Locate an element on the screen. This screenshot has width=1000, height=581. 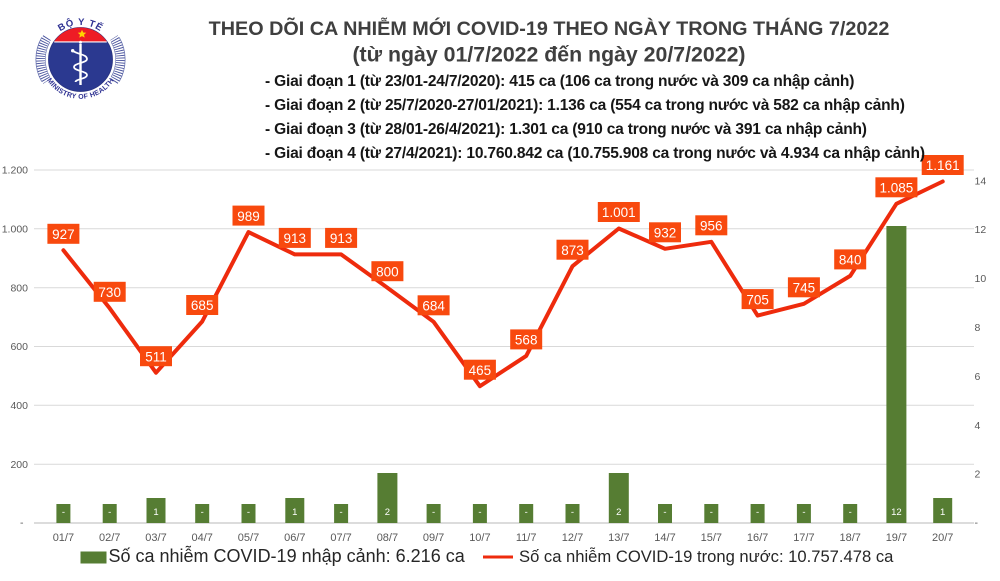
svg-text: 1.001 is located at coordinates (619, 212).